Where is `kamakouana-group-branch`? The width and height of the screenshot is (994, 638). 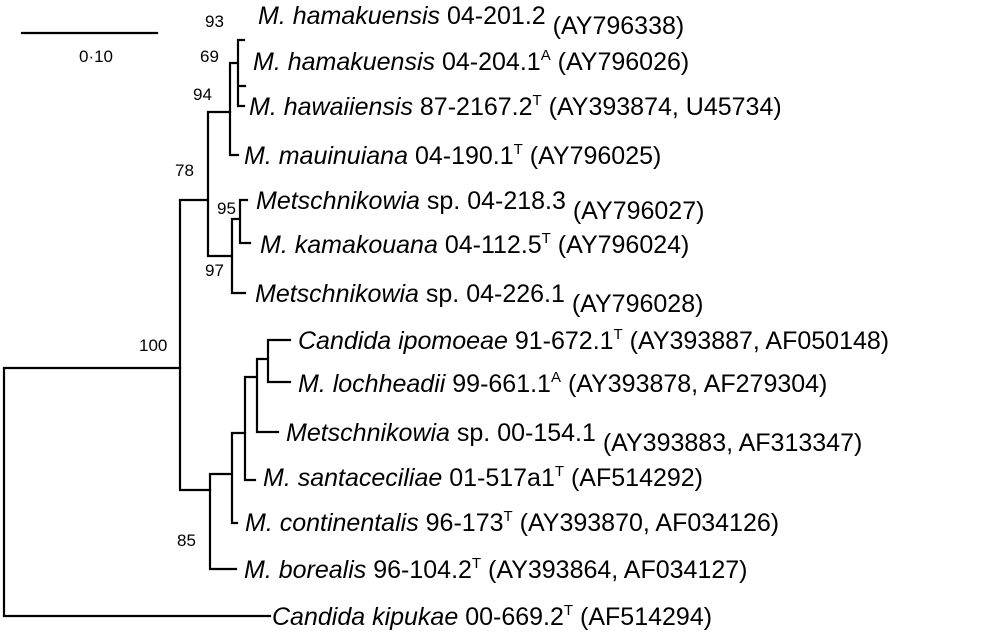
kamakouana-group-branch is located at coordinates (241, 246).